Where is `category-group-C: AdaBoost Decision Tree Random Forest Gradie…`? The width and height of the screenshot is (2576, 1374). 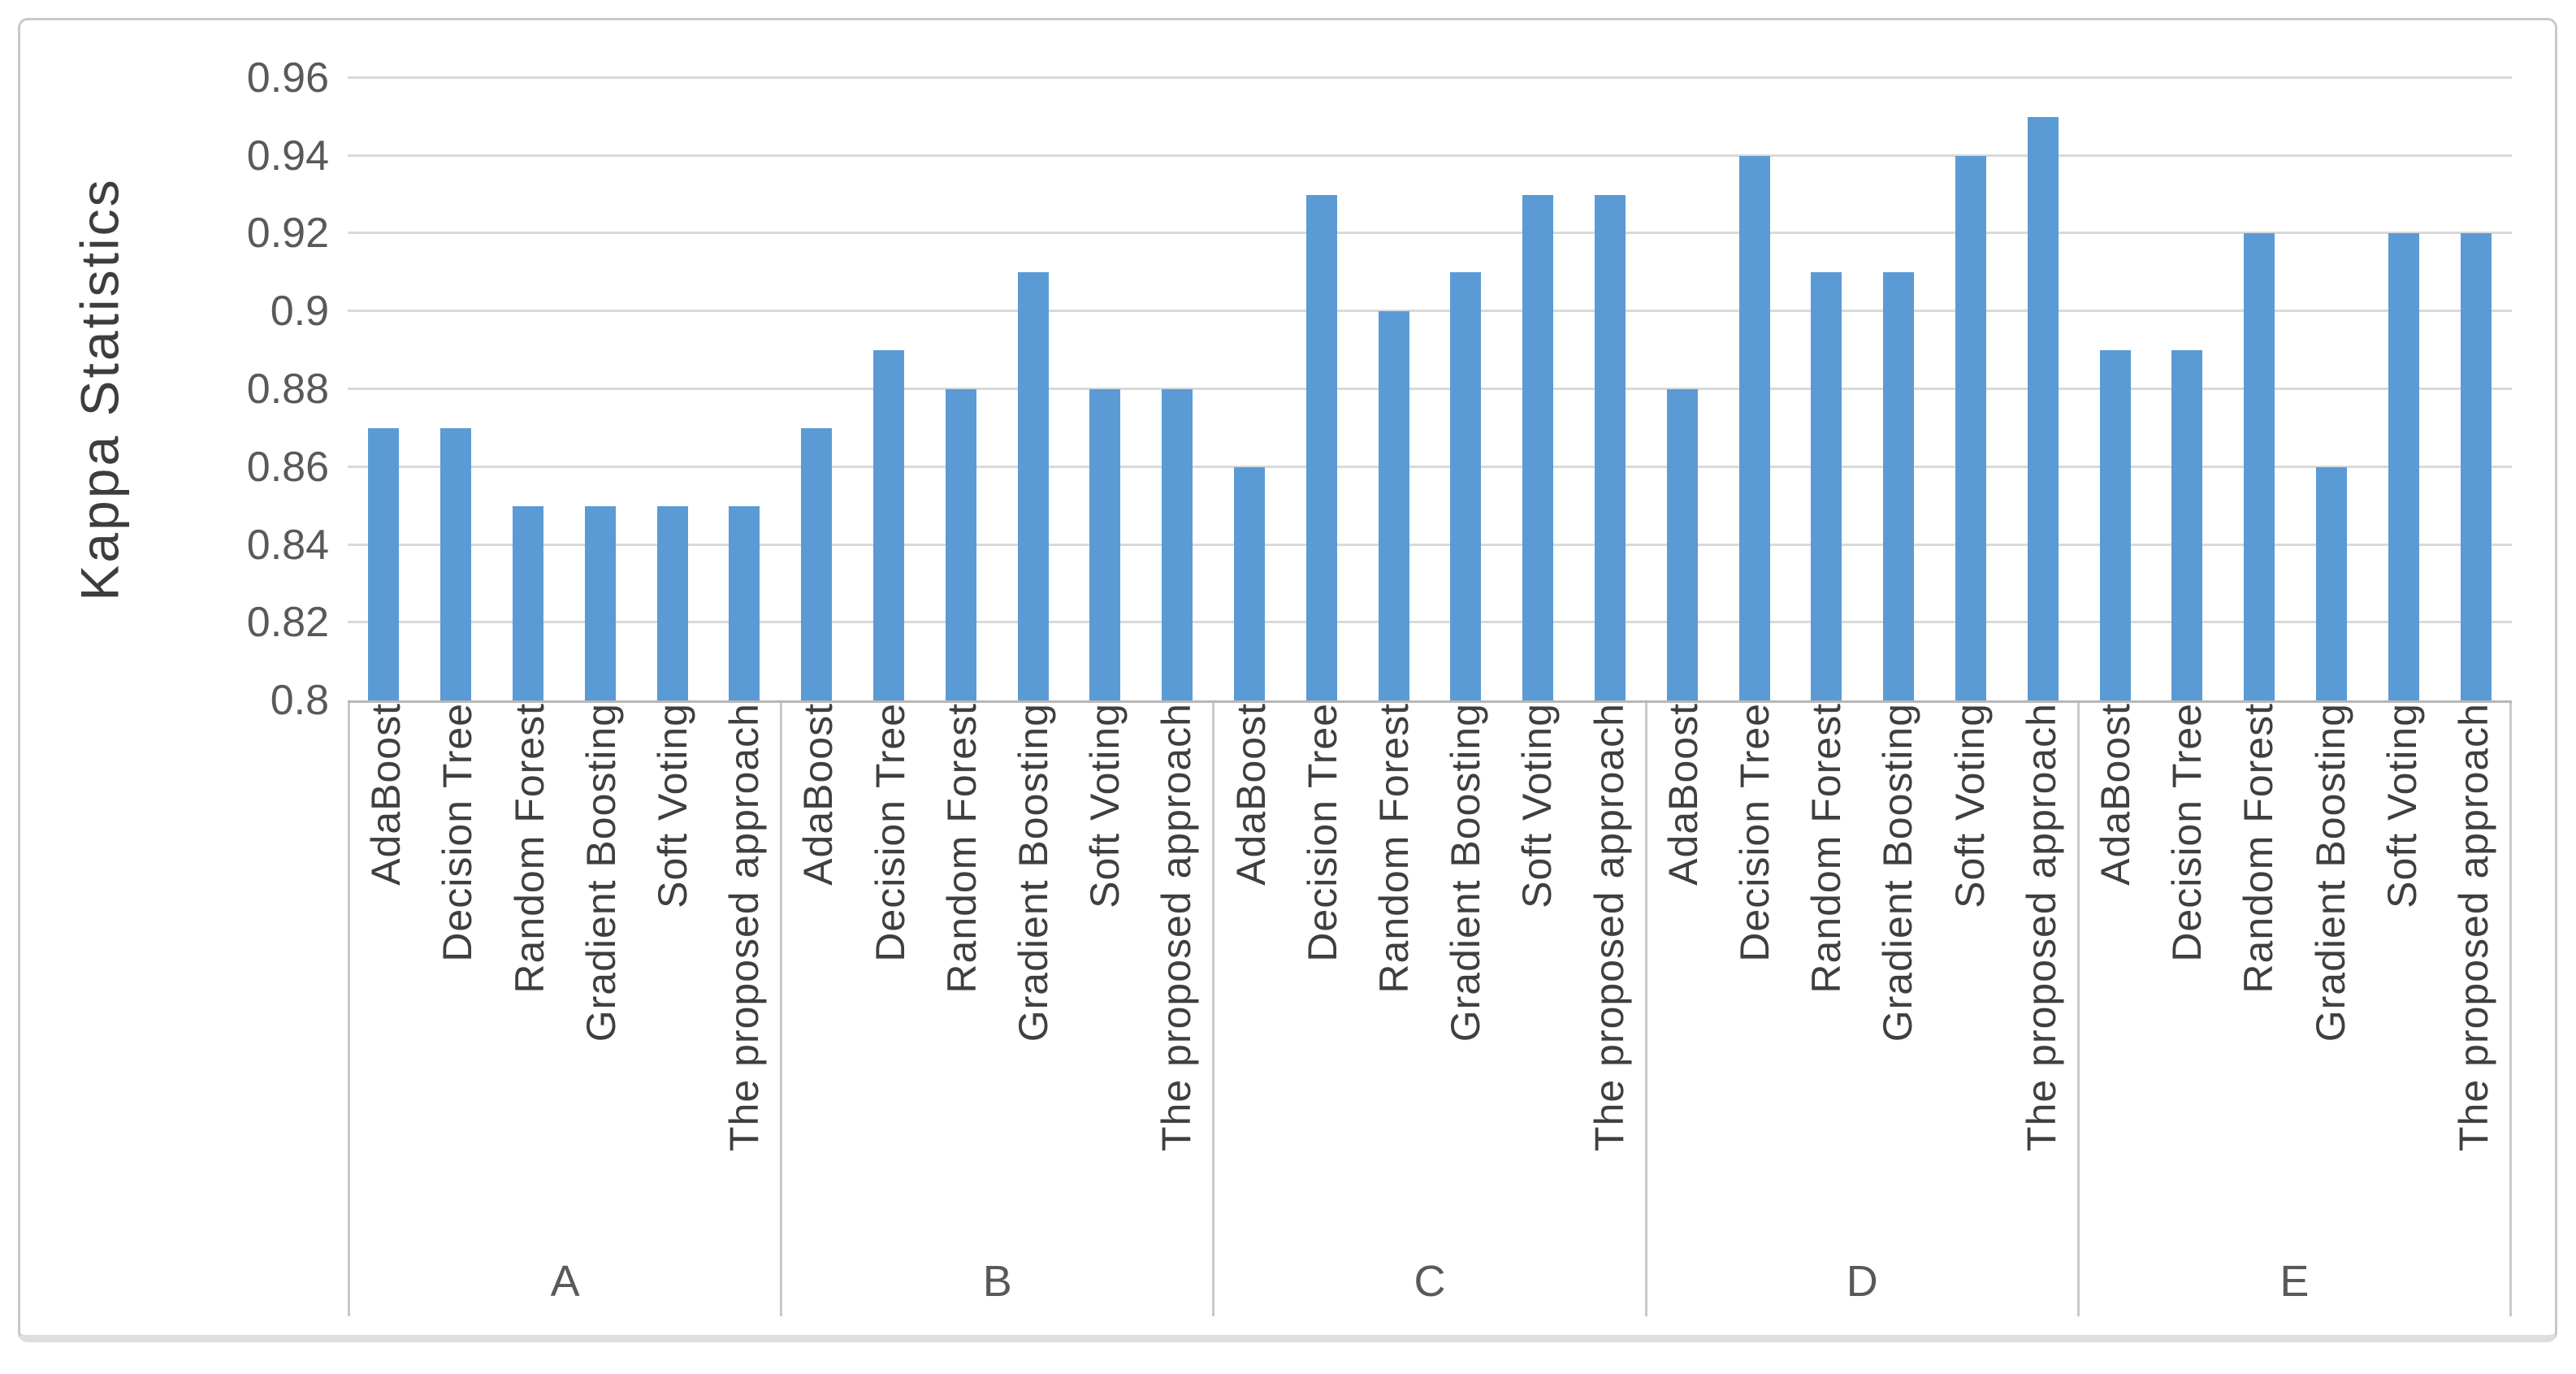
category-group-C: AdaBoost Decision Tree Random Forest Gradie… is located at coordinates (1428, 1009).